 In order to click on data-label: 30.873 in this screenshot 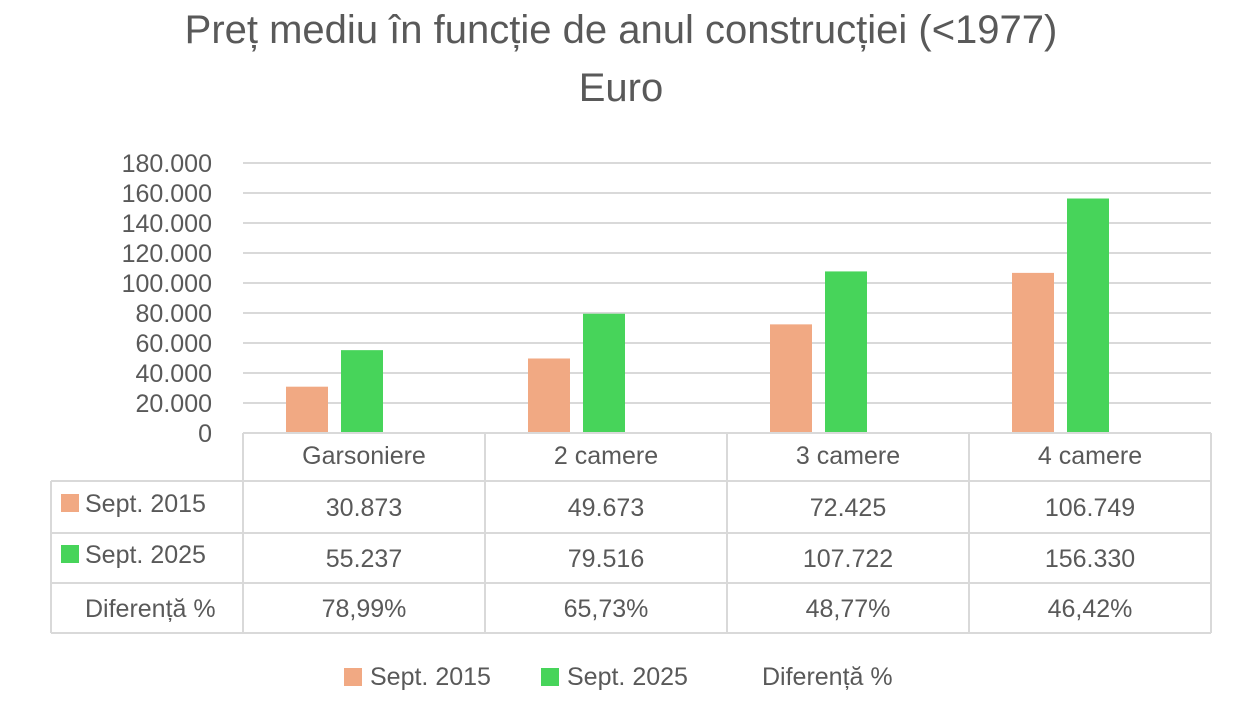, I will do `click(364, 508)`.